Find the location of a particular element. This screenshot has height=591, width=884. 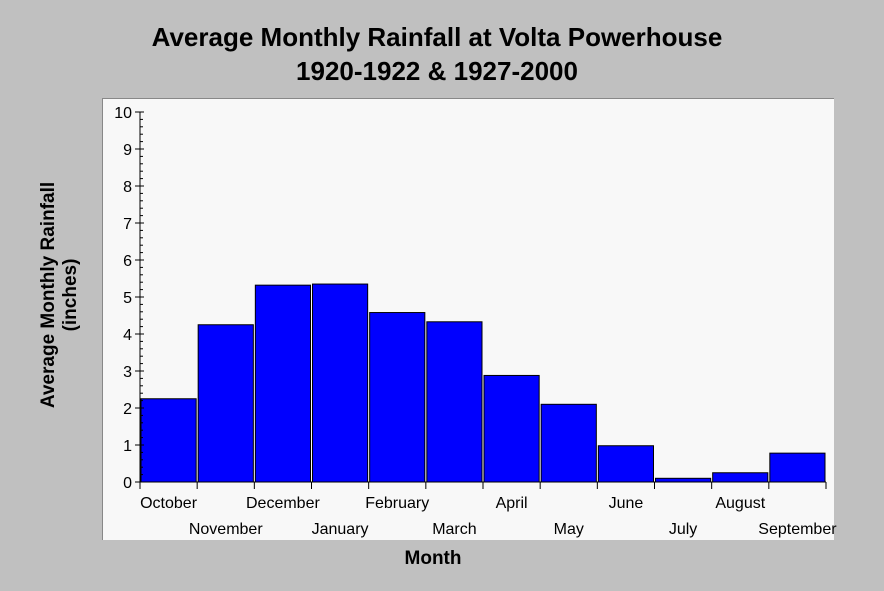

y-tick-label: 9 is located at coordinates (127, 150).